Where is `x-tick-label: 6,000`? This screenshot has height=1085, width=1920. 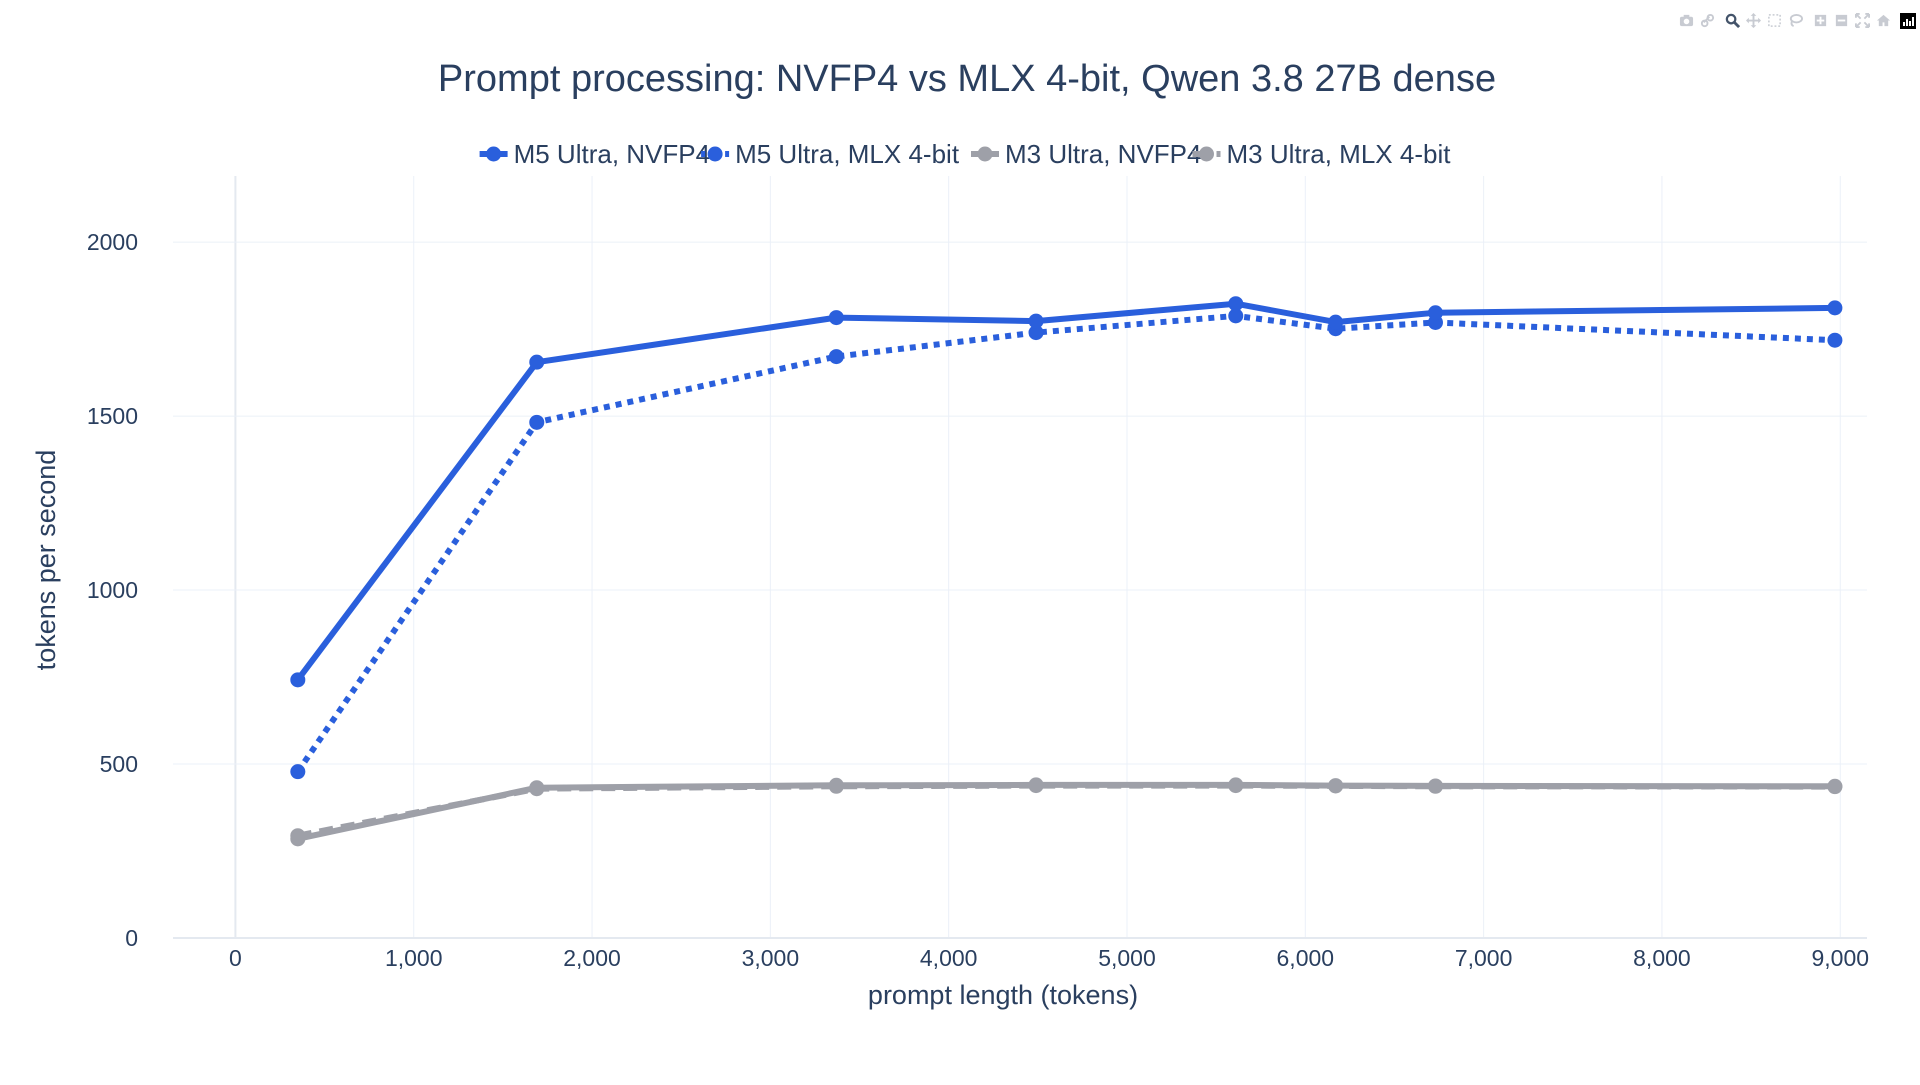
x-tick-label: 6,000 is located at coordinates (1306, 958).